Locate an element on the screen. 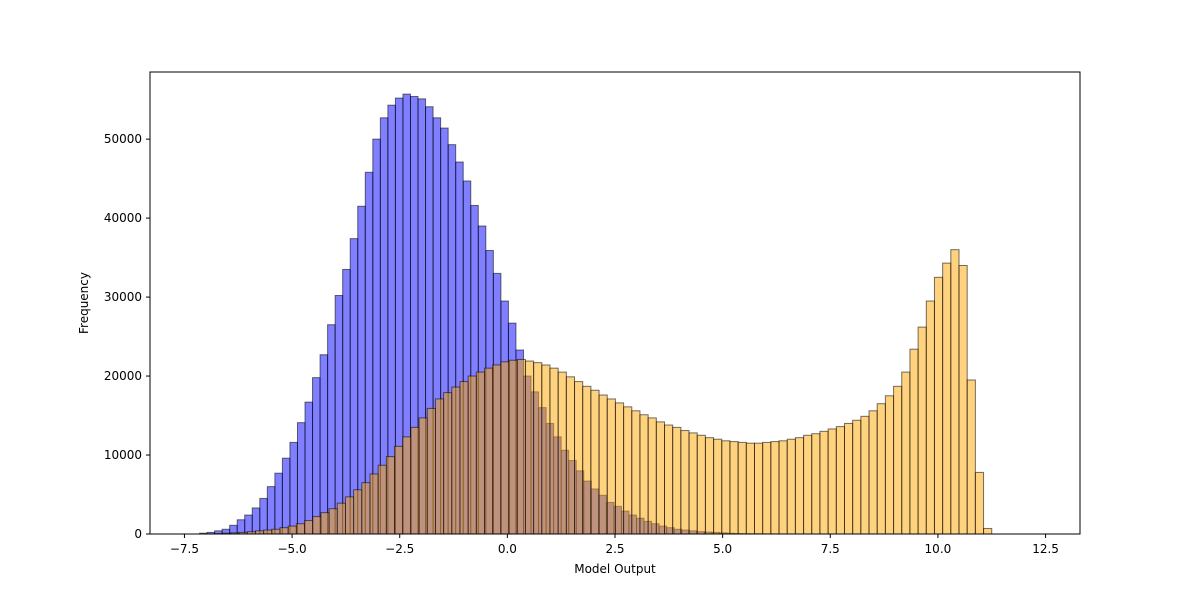 Image resolution: width=1200 pixels, height=604 pixels. x-tick-label: 10.0 is located at coordinates (938, 549).